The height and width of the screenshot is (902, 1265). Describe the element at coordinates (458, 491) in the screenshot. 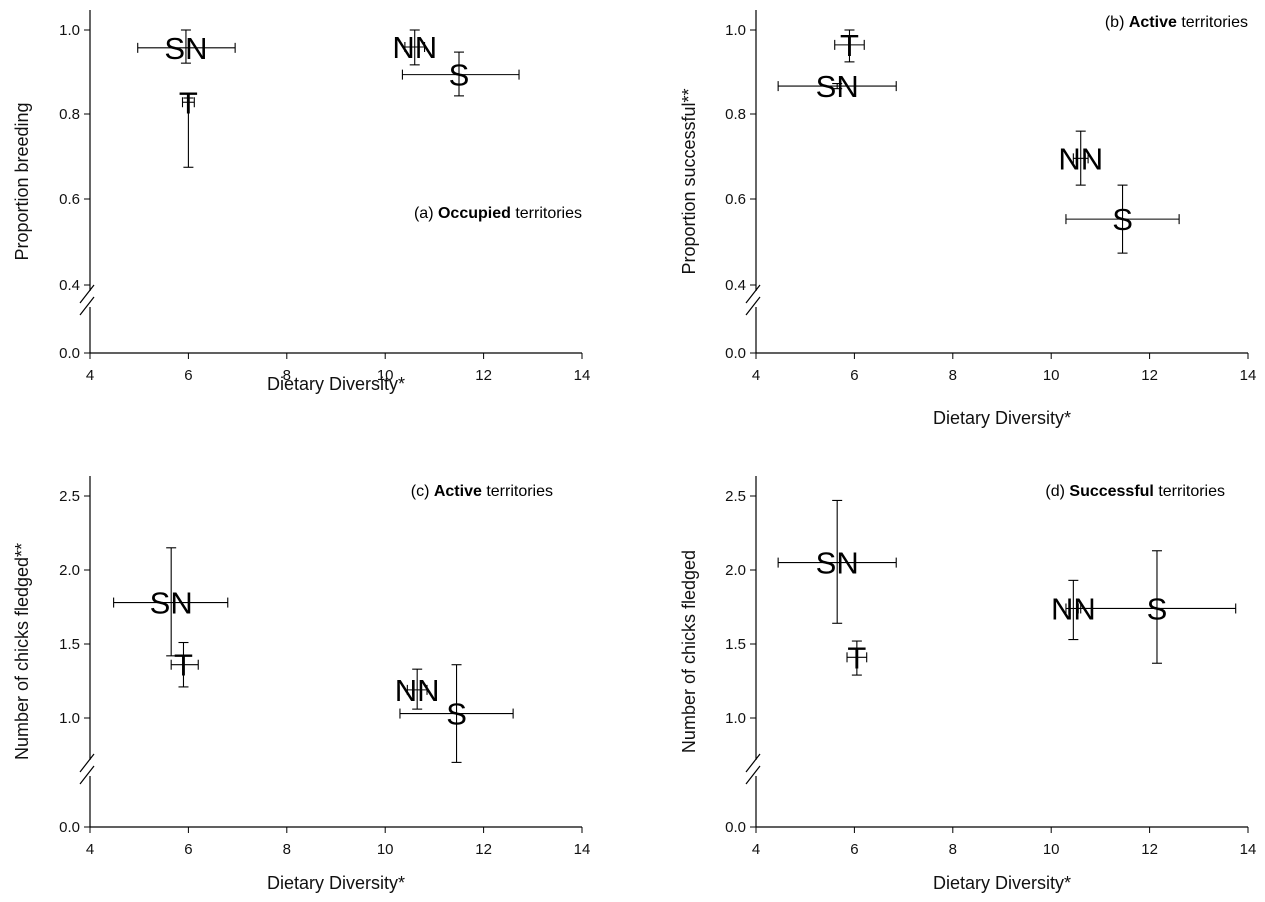

I see `annotation-bold: Active` at that location.